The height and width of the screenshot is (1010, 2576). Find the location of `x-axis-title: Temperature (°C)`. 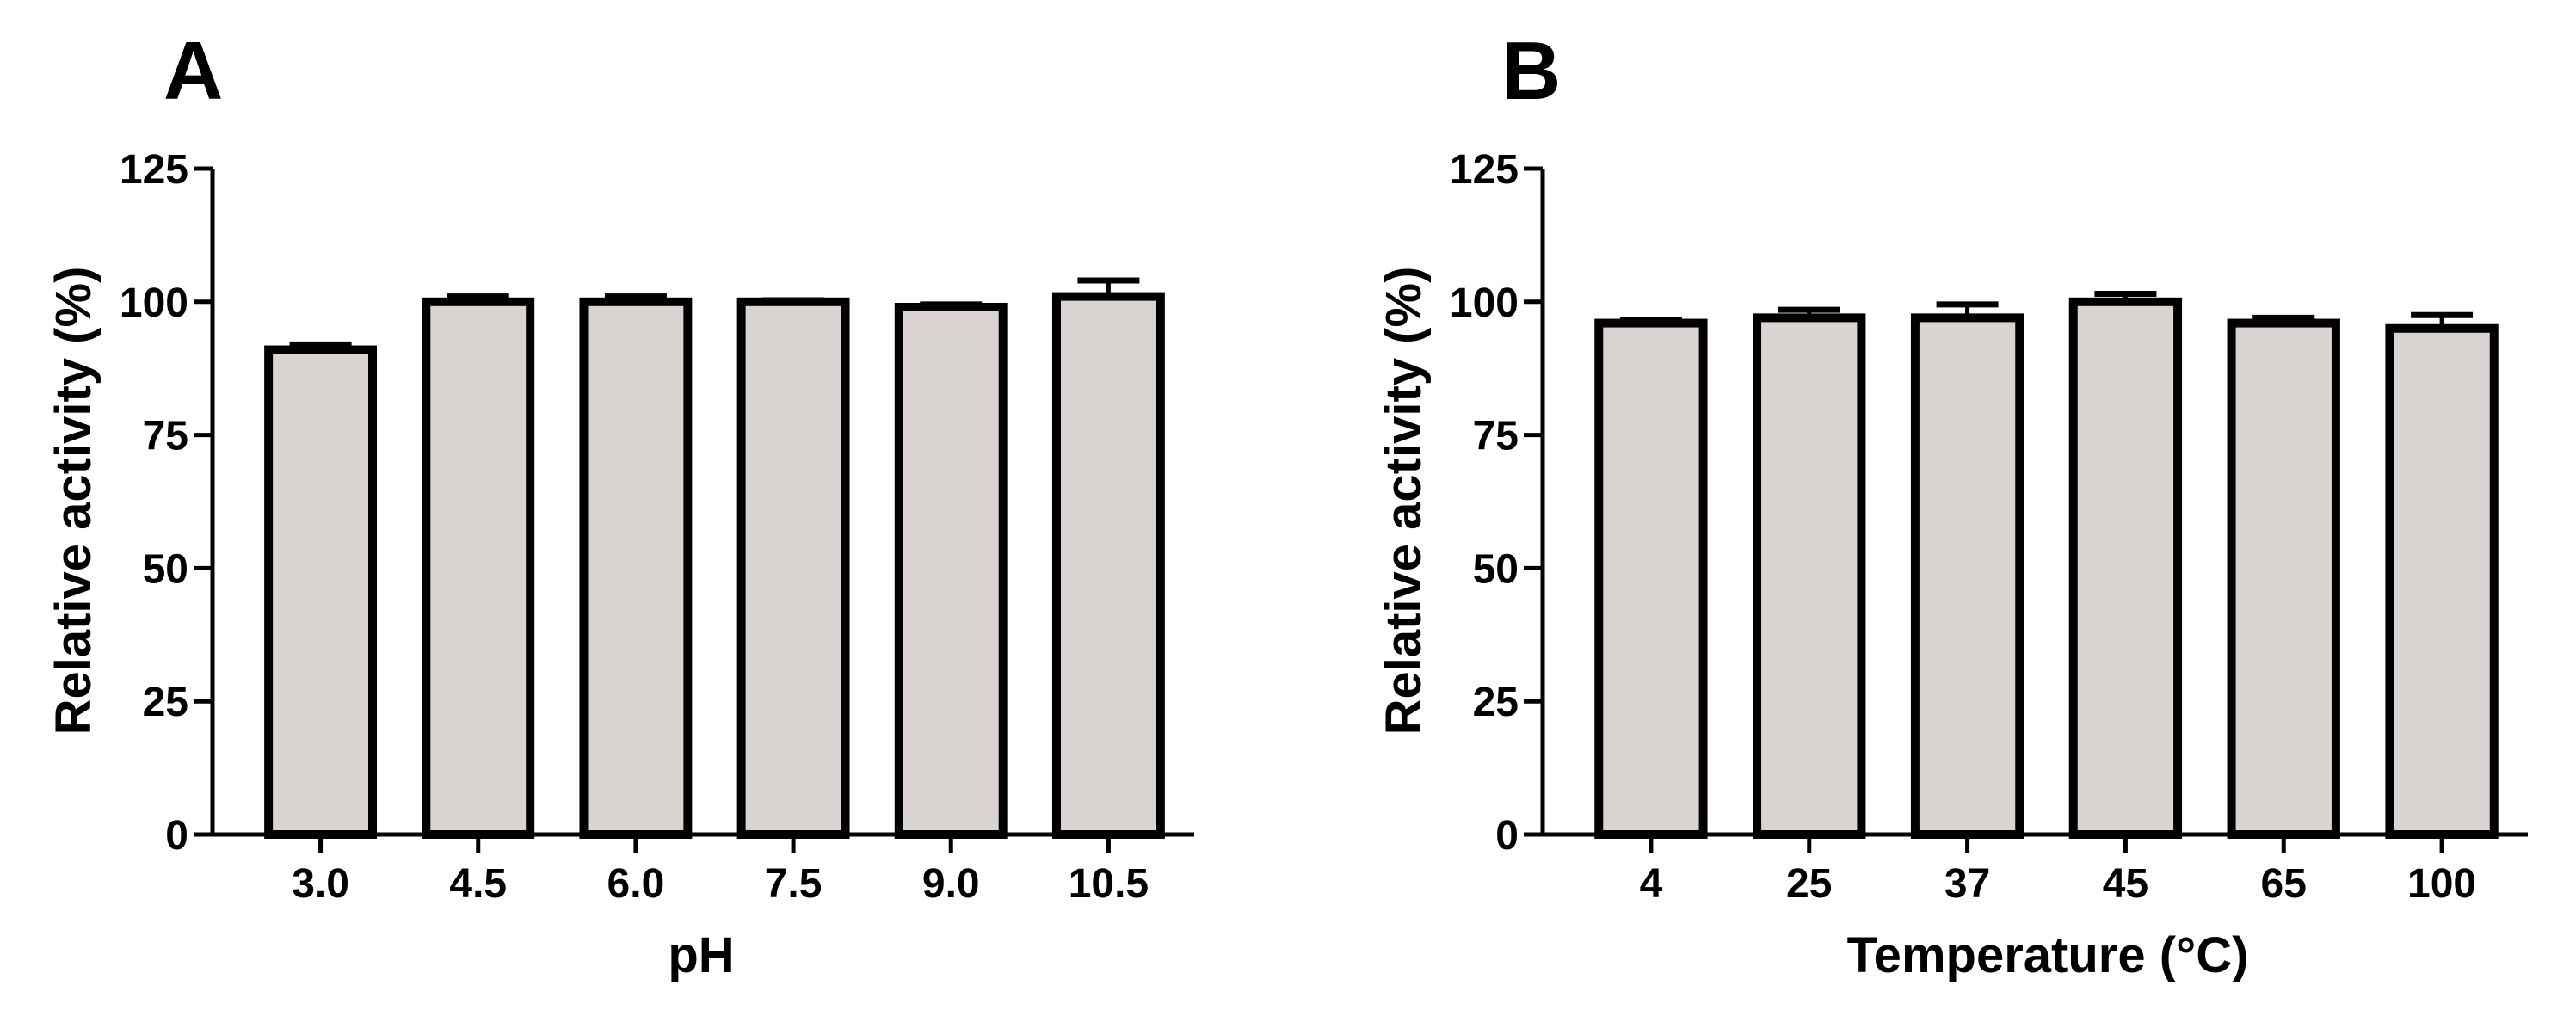

x-axis-title: Temperature (°C) is located at coordinates (2048, 955).